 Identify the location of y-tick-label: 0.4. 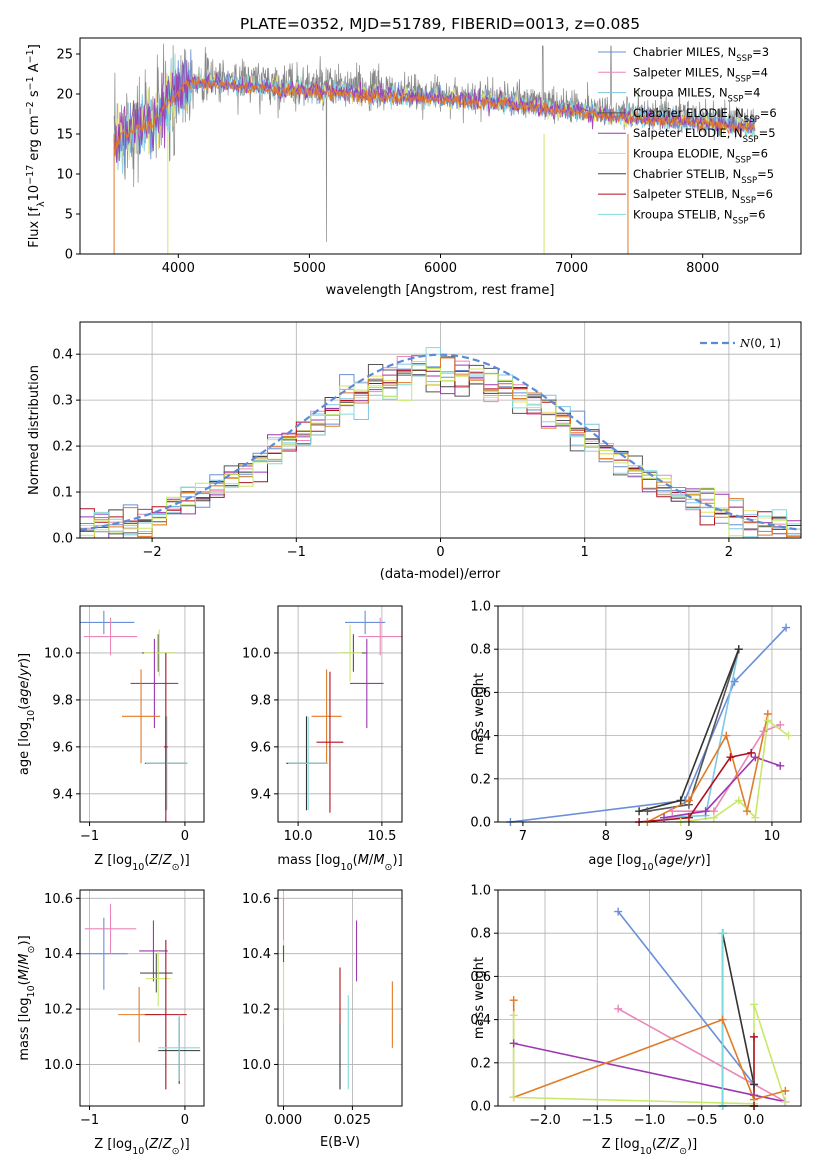
(62, 355).